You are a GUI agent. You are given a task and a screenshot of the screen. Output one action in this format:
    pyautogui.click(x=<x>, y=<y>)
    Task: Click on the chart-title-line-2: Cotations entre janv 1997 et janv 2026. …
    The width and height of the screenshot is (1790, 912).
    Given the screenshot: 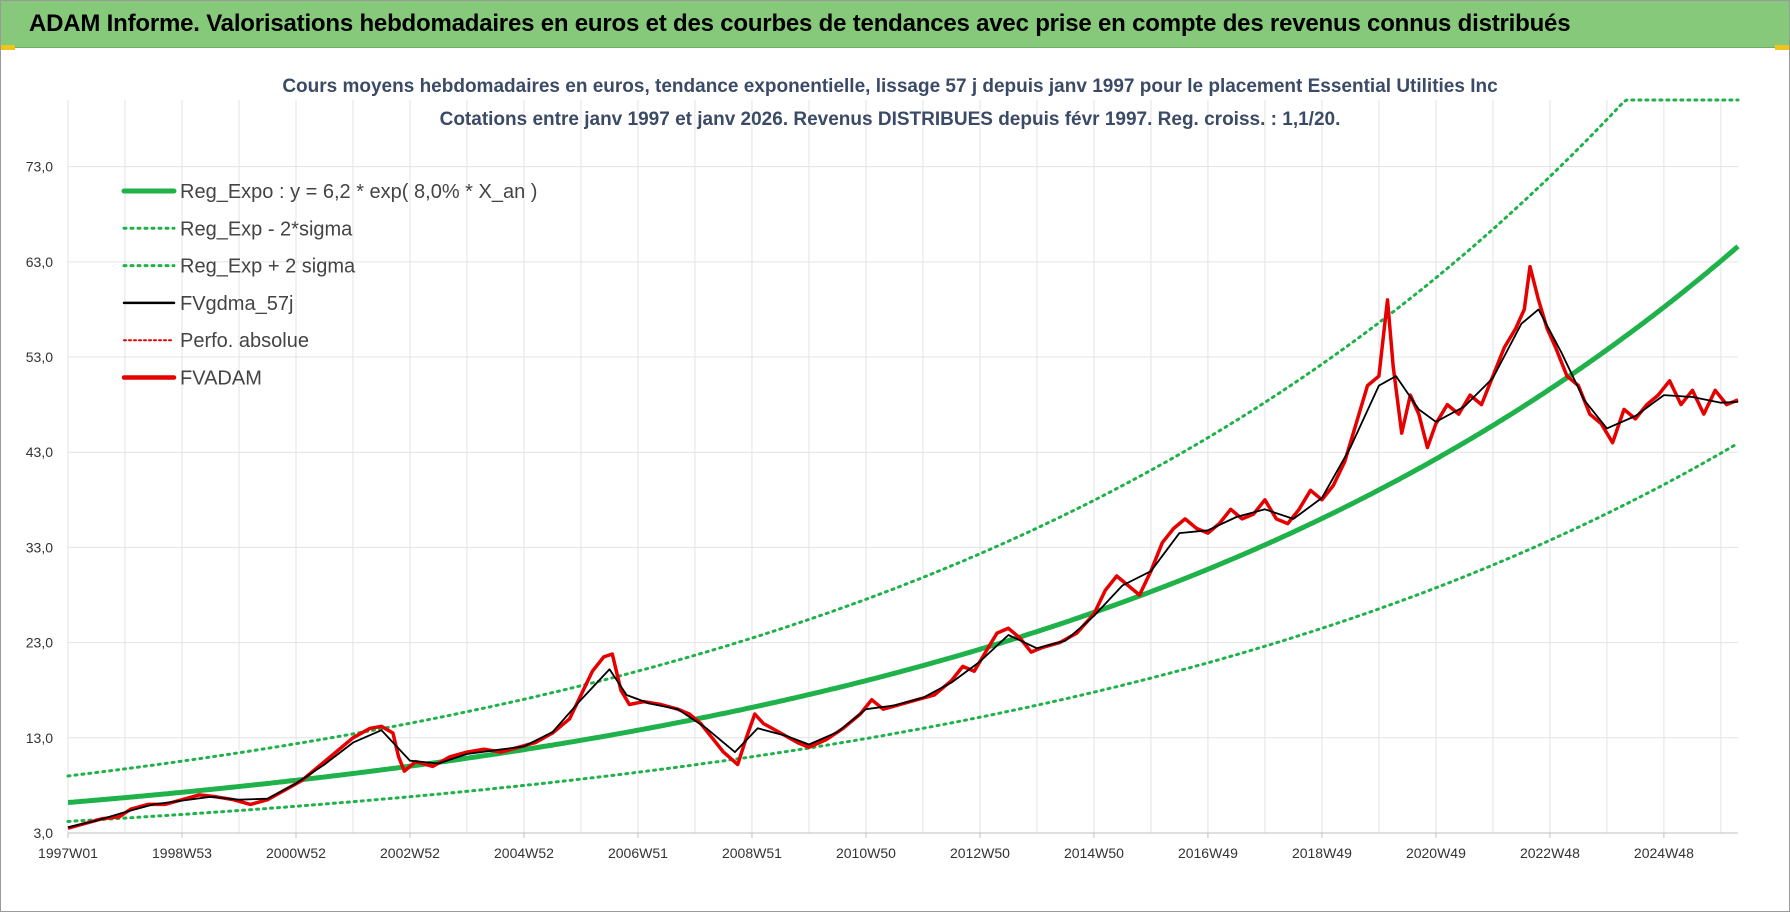 What is the action you would take?
    pyautogui.click(x=890, y=119)
    